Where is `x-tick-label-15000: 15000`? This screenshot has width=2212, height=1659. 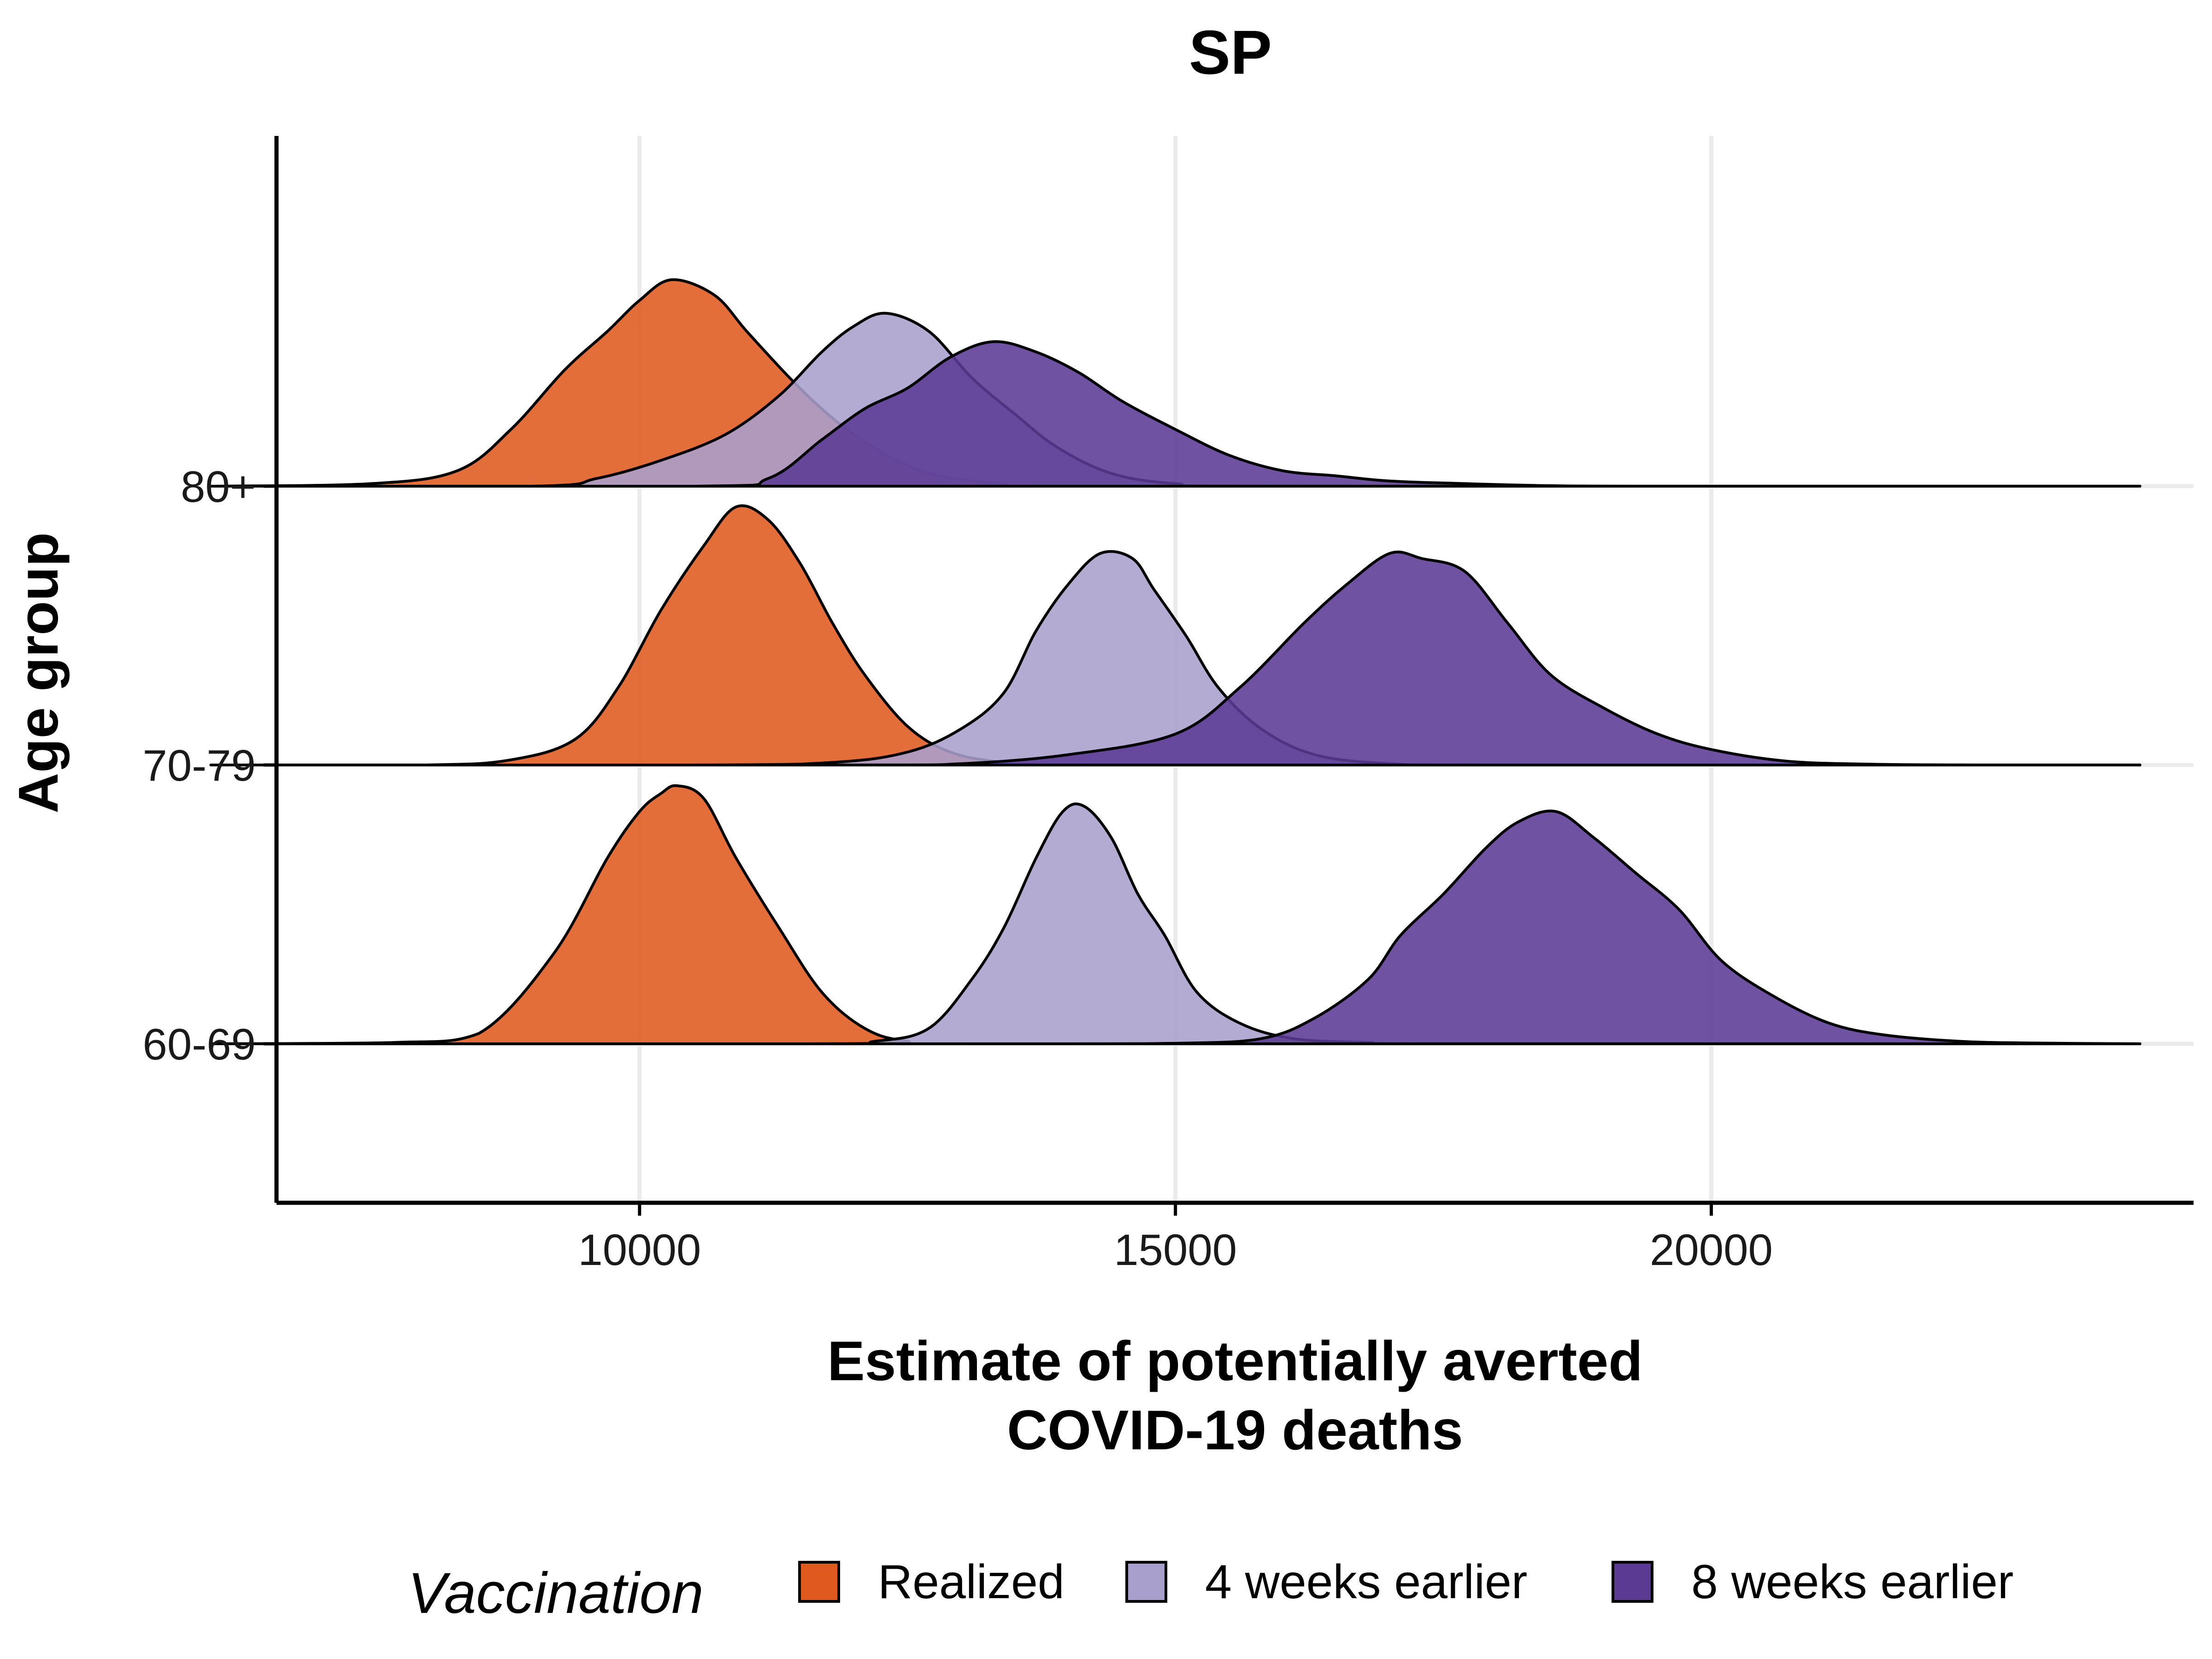
x-tick-label-15000: 15000 is located at coordinates (1175, 1250).